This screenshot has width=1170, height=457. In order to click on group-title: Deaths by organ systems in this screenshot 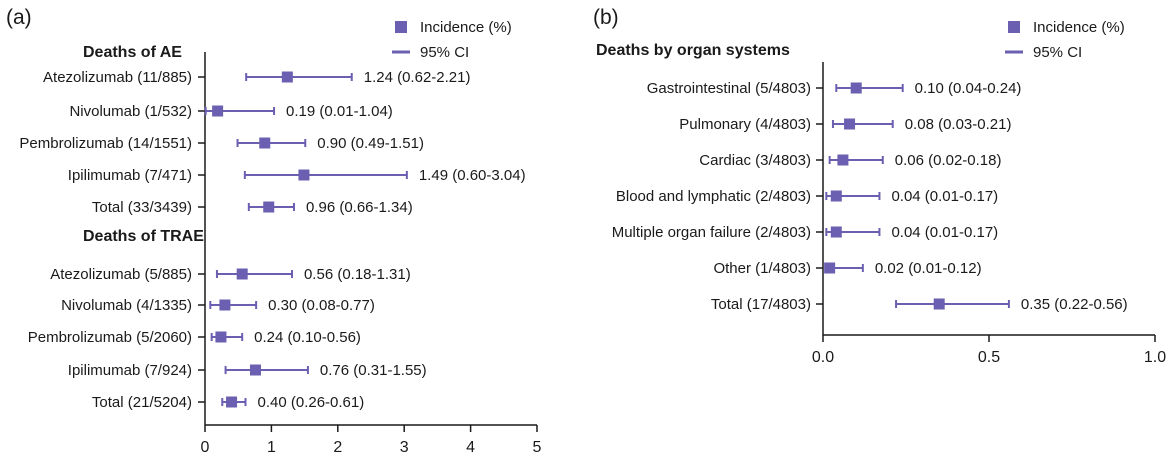, I will do `click(693, 50)`.